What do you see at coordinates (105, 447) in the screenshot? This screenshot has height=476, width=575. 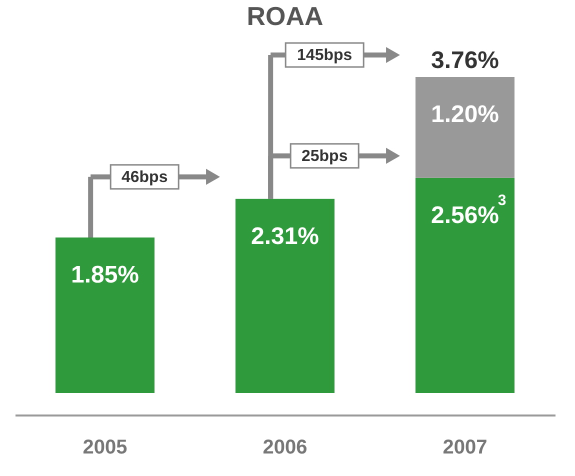 I see `x-tick-label: 2005` at bounding box center [105, 447].